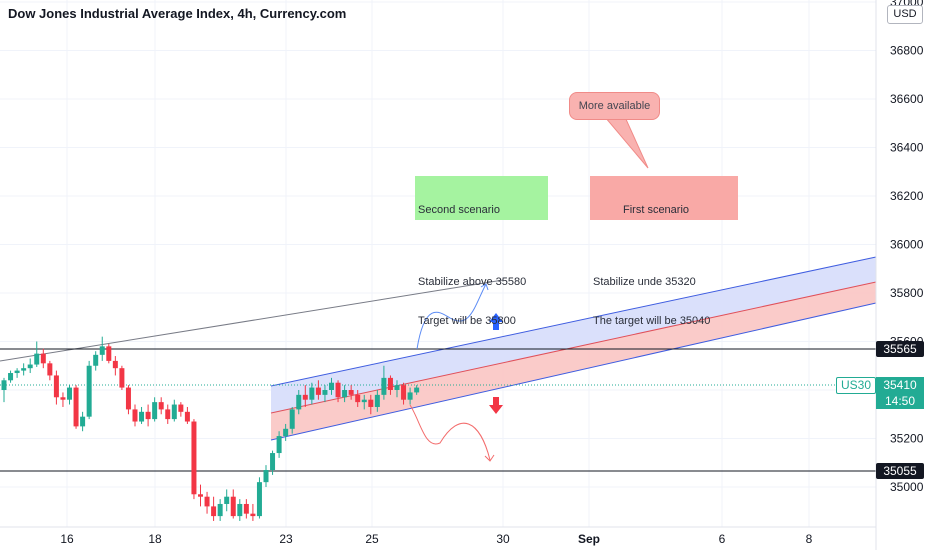 This screenshot has height=550, width=932. What do you see at coordinates (67, 539) in the screenshot?
I see `x-tick-label: 16` at bounding box center [67, 539].